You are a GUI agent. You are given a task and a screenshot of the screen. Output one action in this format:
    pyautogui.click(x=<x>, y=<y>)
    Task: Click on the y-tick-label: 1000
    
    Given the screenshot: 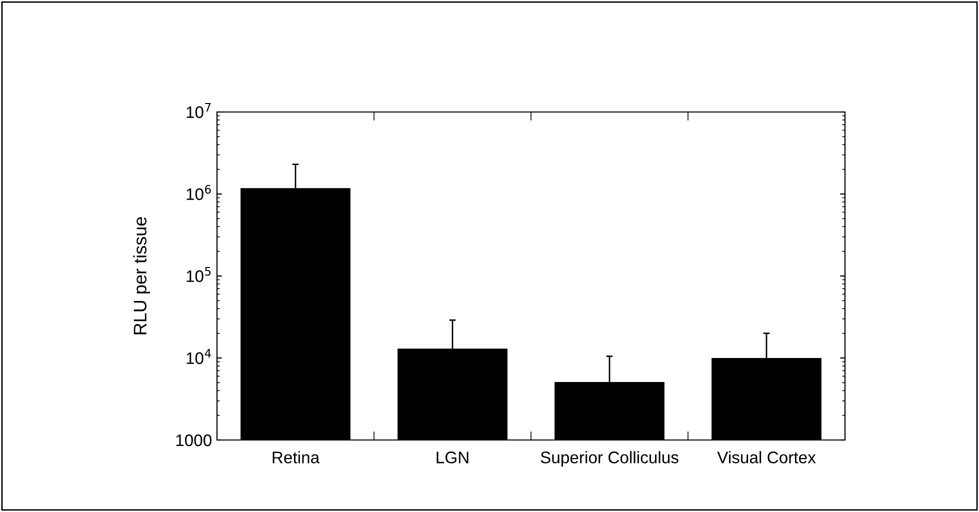 What is the action you would take?
    pyautogui.click(x=194, y=440)
    